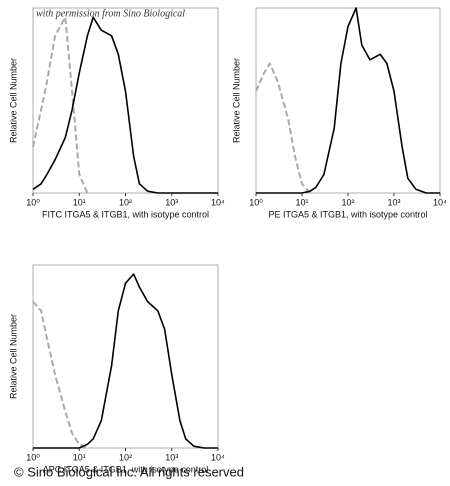 The height and width of the screenshot is (486, 450). What do you see at coordinates (347, 214) in the screenshot?
I see `x-axis-label: PE ITGA5 & ITGB1, with isotype control` at bounding box center [347, 214].